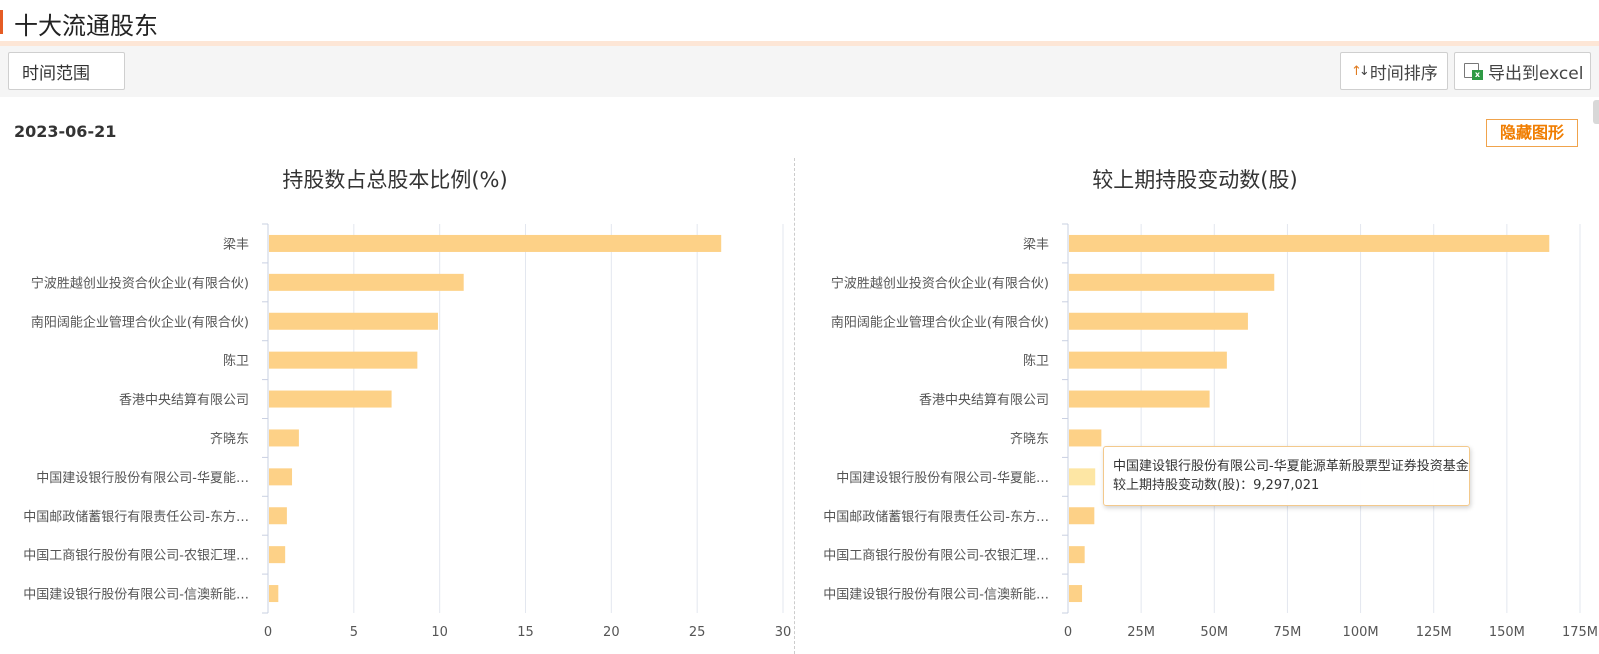 This screenshot has height=654, width=1599. Describe the element at coordinates (1068, 632) in the screenshot. I see `right-x-tick-label: 0` at that location.